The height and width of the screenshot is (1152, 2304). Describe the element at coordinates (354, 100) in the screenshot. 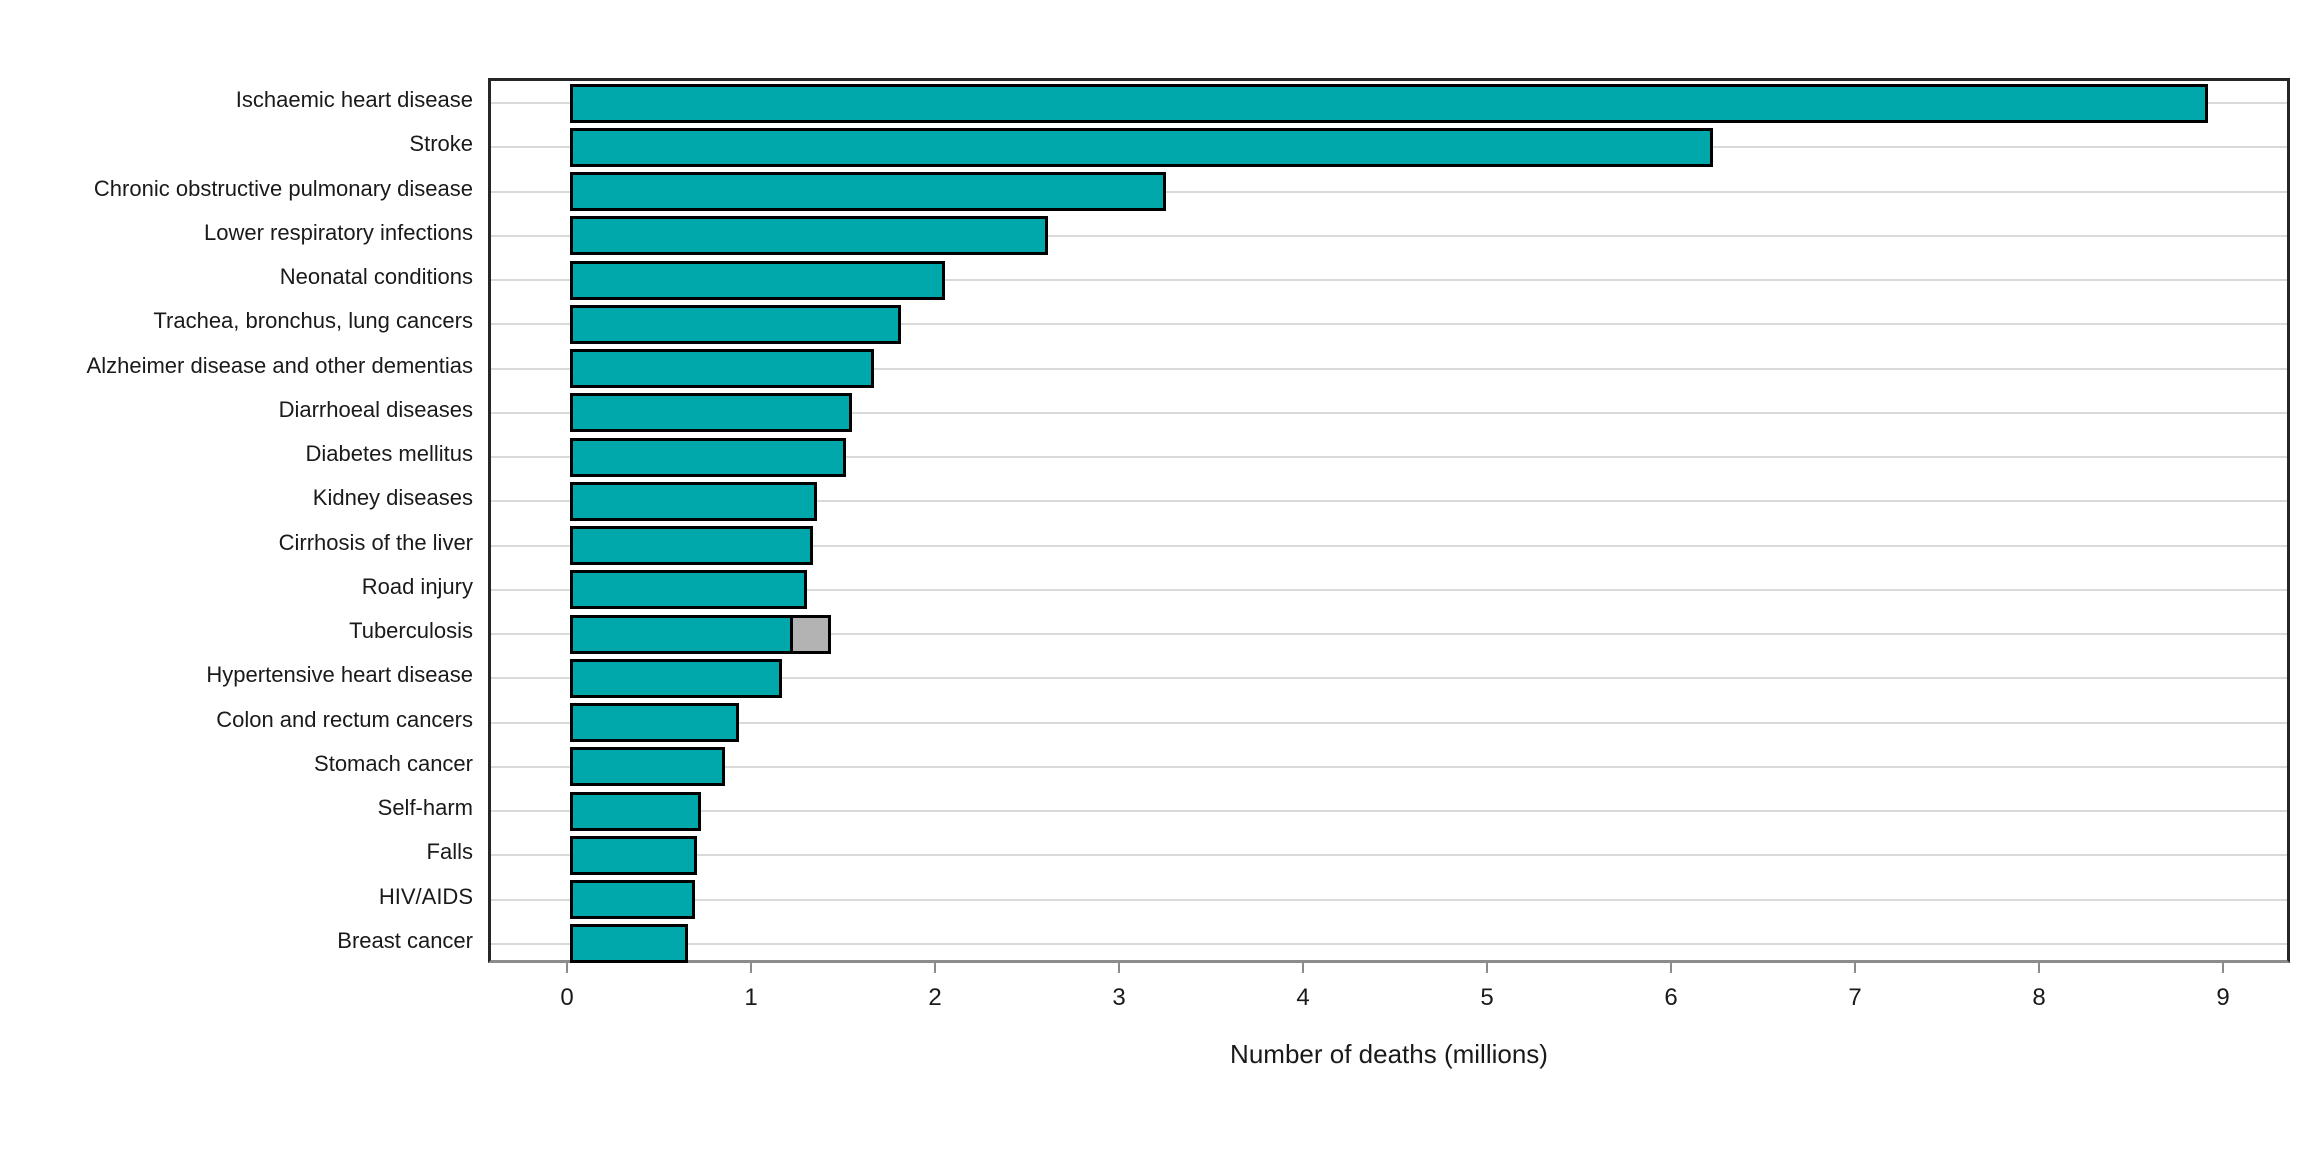

I see `y-axis-label: Ischaemic heart disease` at that location.